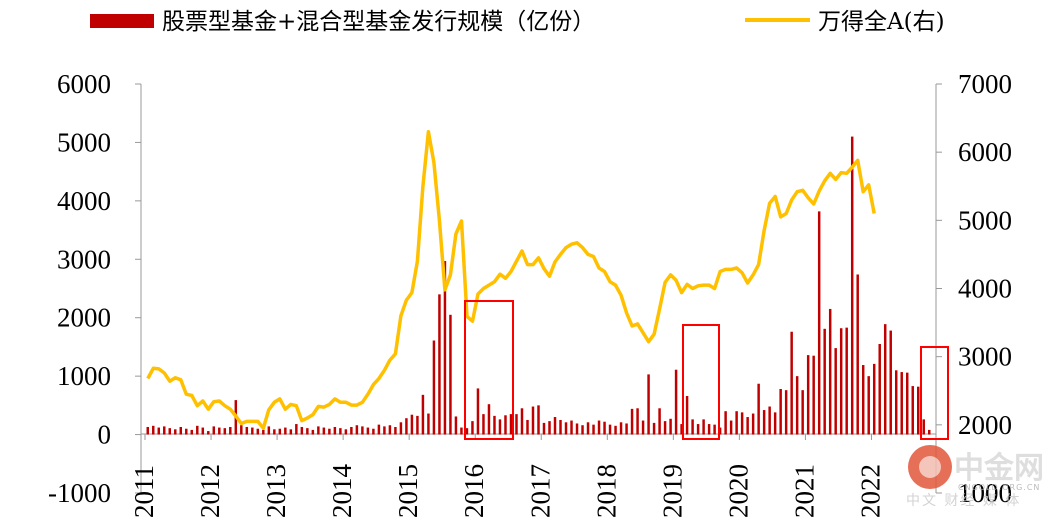  Describe the element at coordinates (963, 501) in the screenshot. I see `watermark-subtitle: 中文 财经 媒 体` at that location.